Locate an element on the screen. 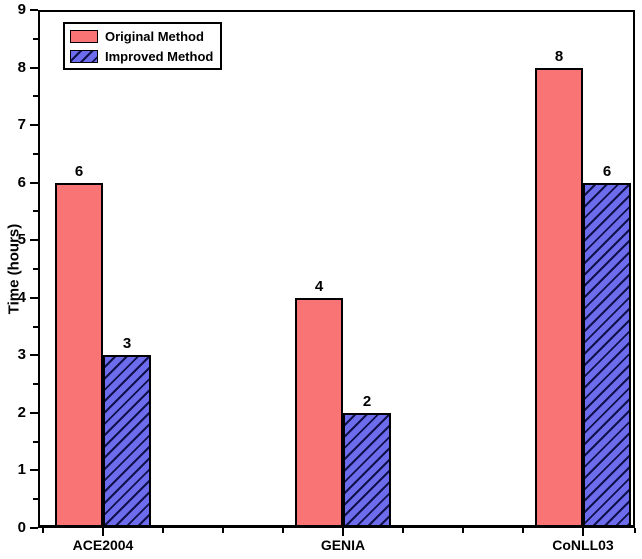 The width and height of the screenshot is (642, 559). legend-swatch-original-method is located at coordinates (84, 36).